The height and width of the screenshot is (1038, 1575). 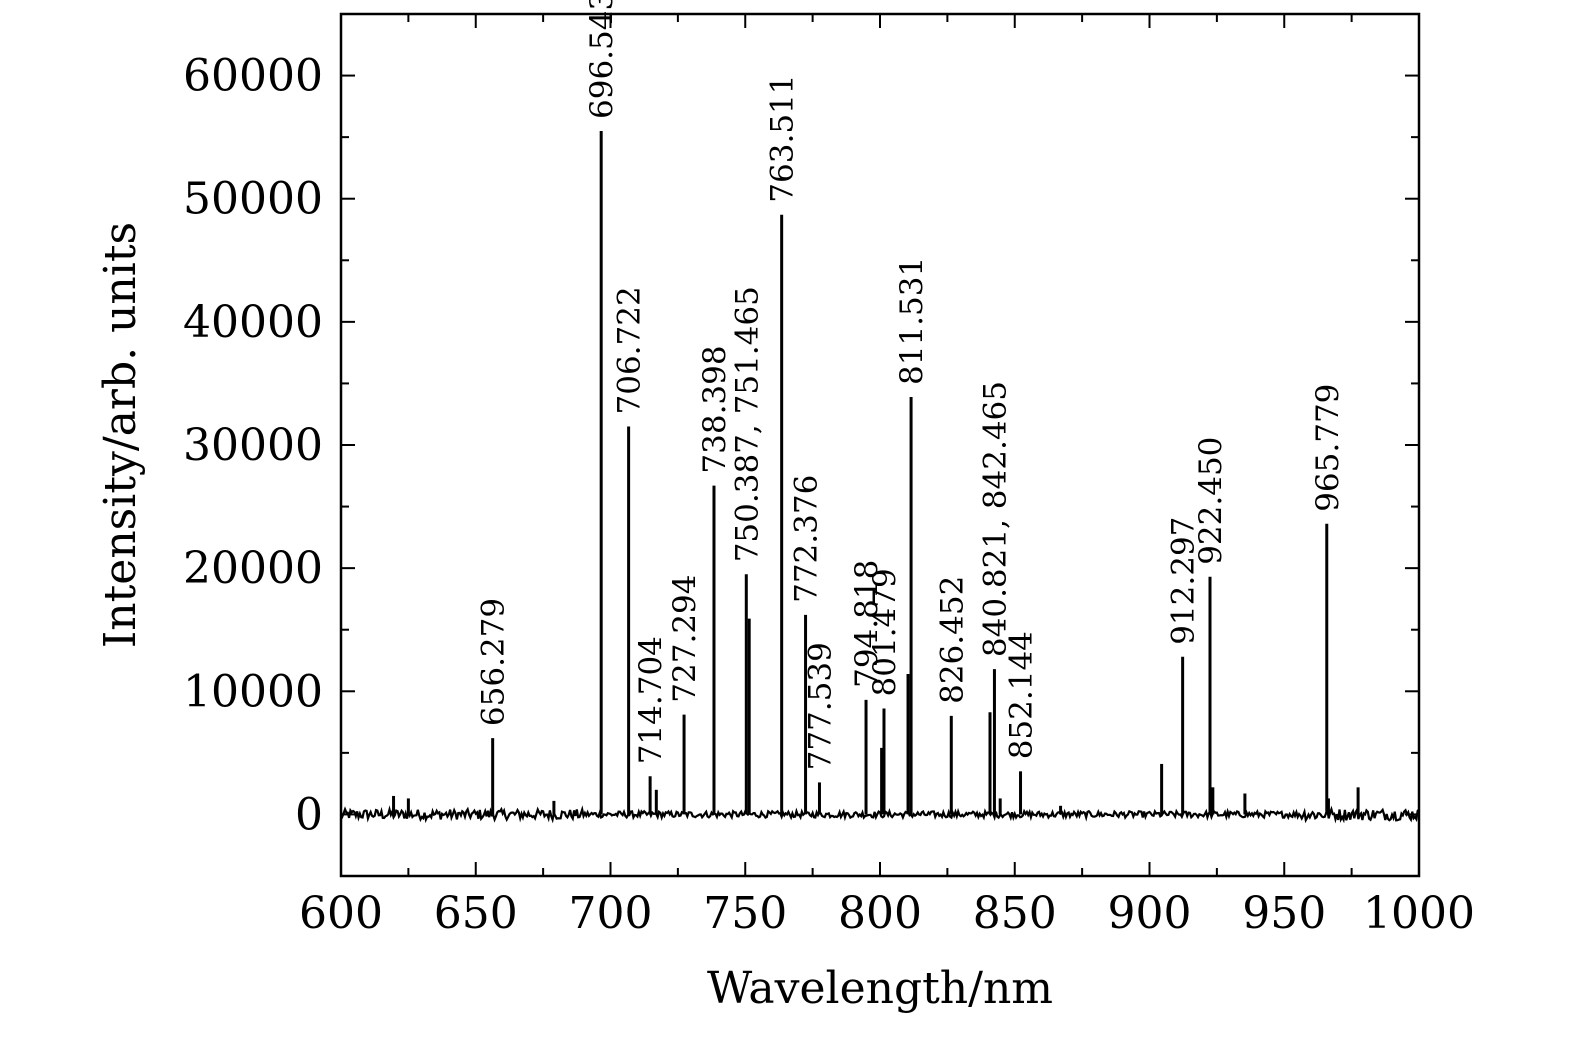 I want to click on peak-label: 738.398, so click(x=715, y=409).